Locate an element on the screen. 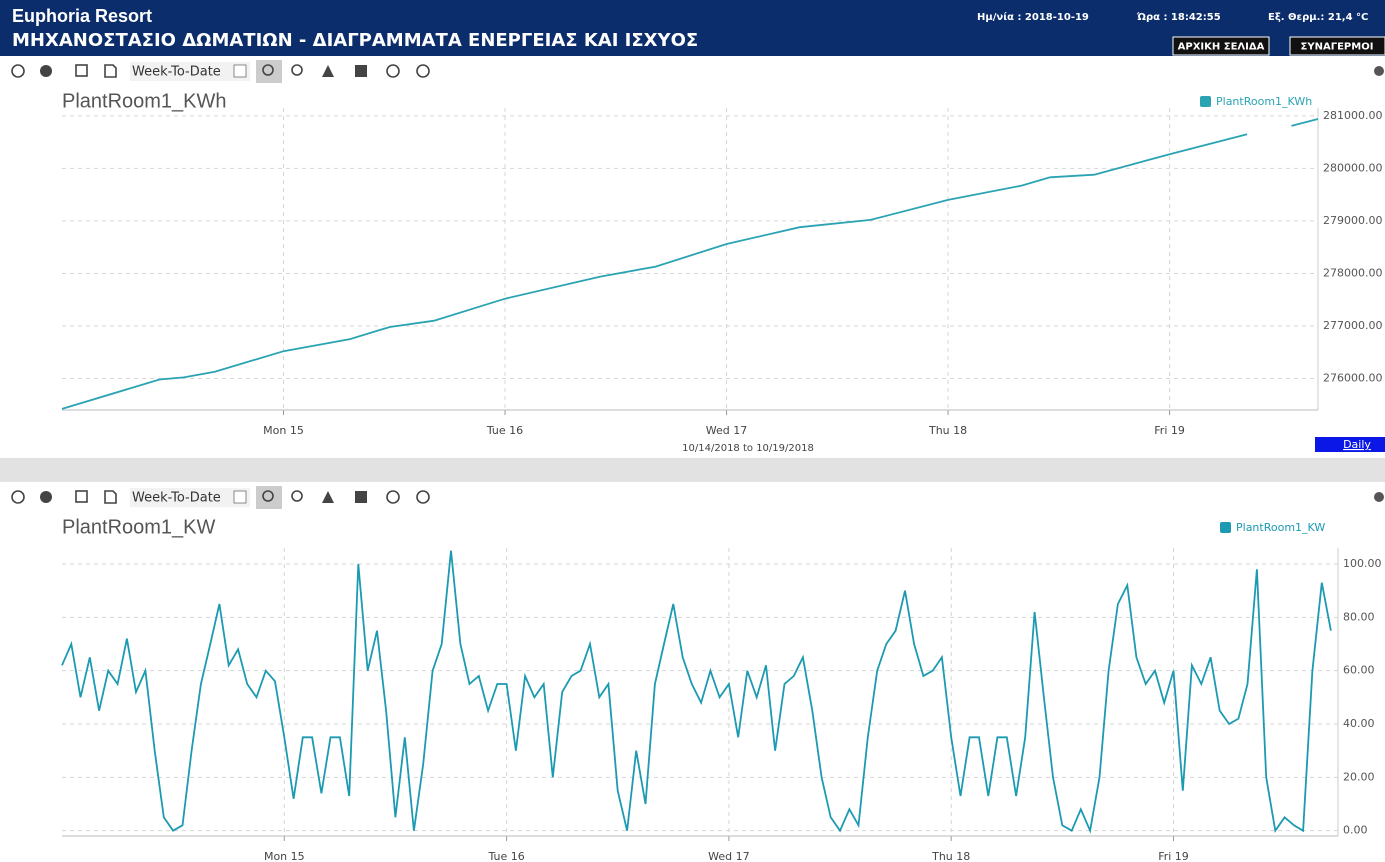 The height and width of the screenshot is (862, 1385). period-button-label: Daily is located at coordinates (1357, 444).